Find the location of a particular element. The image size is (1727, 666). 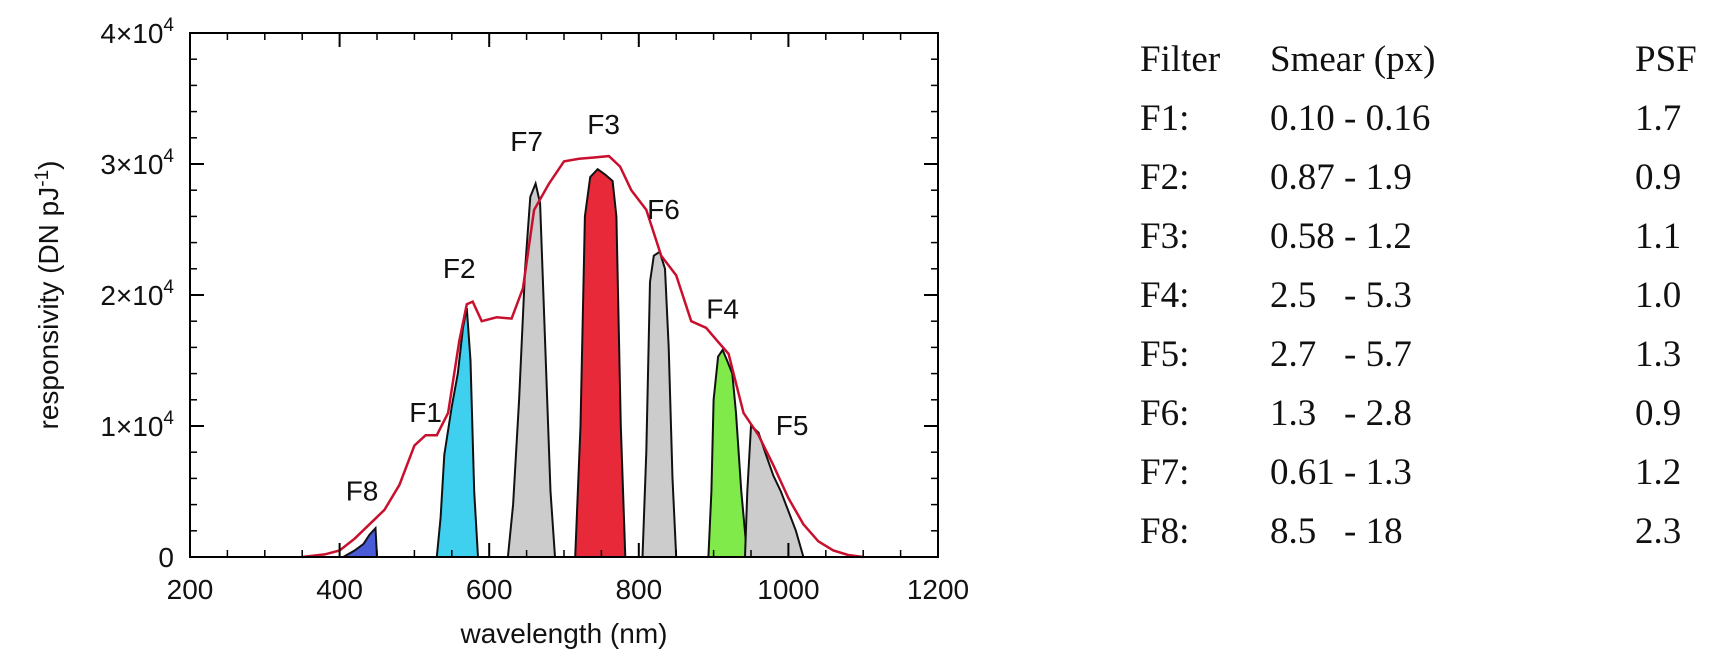

cell-filter: F3: is located at coordinates (1165, 236).